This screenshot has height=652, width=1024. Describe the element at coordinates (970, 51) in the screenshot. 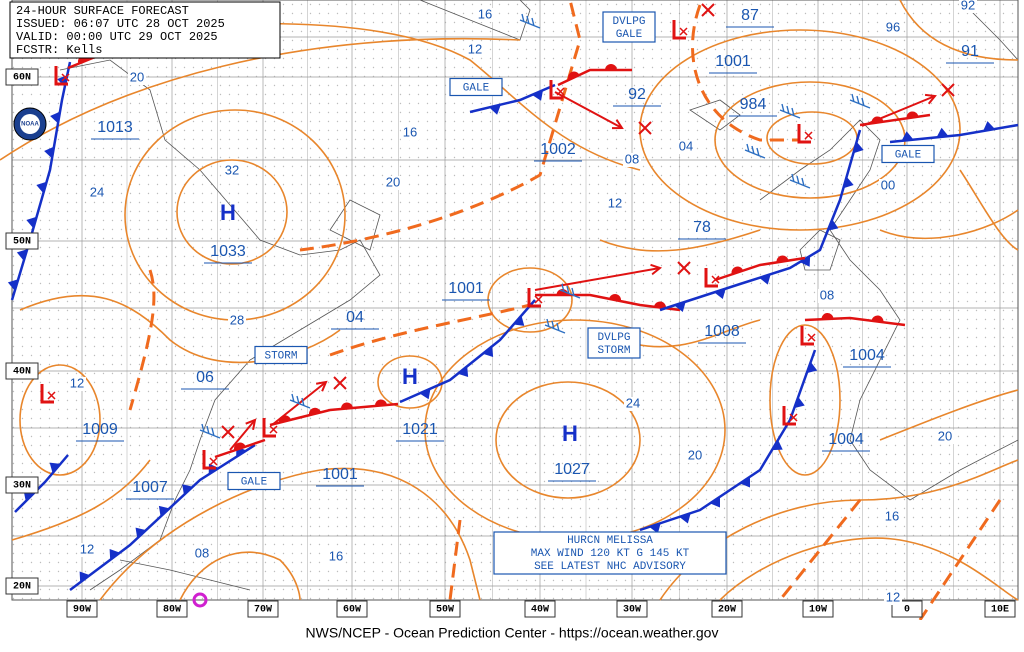

I see `center-pressure: 91` at that location.